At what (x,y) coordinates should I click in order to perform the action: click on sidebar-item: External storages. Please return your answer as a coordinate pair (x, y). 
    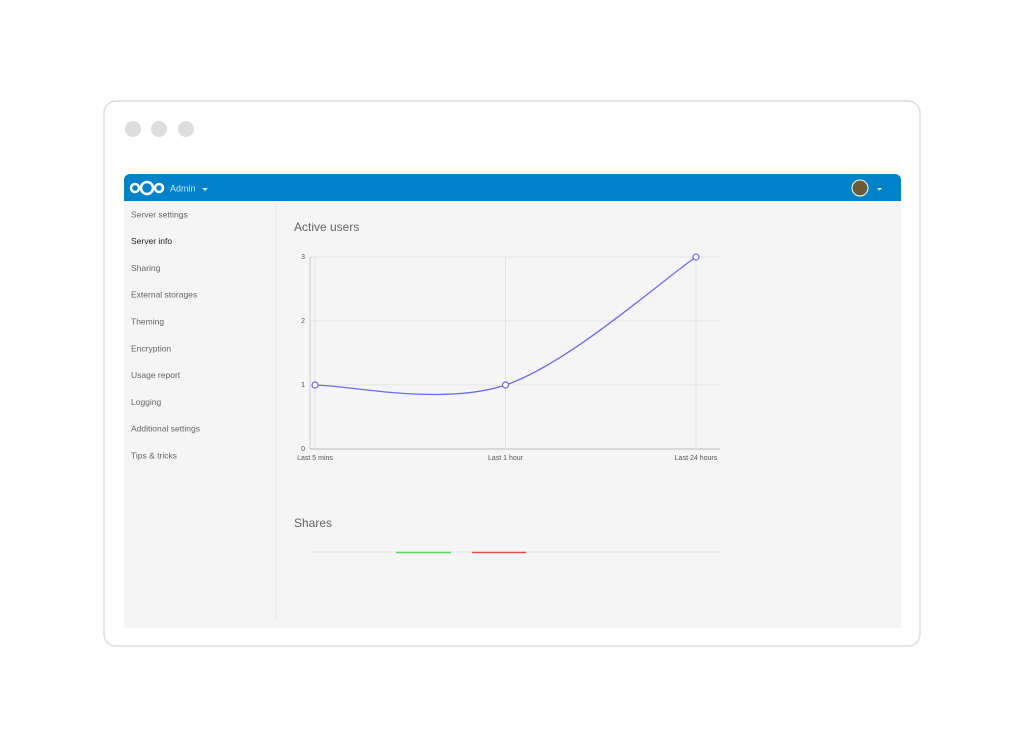
    Looking at the image, I should click on (164, 295).